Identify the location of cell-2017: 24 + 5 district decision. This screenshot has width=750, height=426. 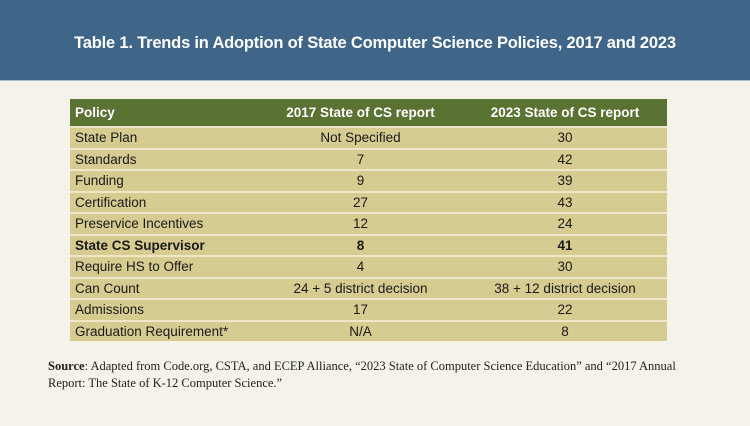
(360, 287).